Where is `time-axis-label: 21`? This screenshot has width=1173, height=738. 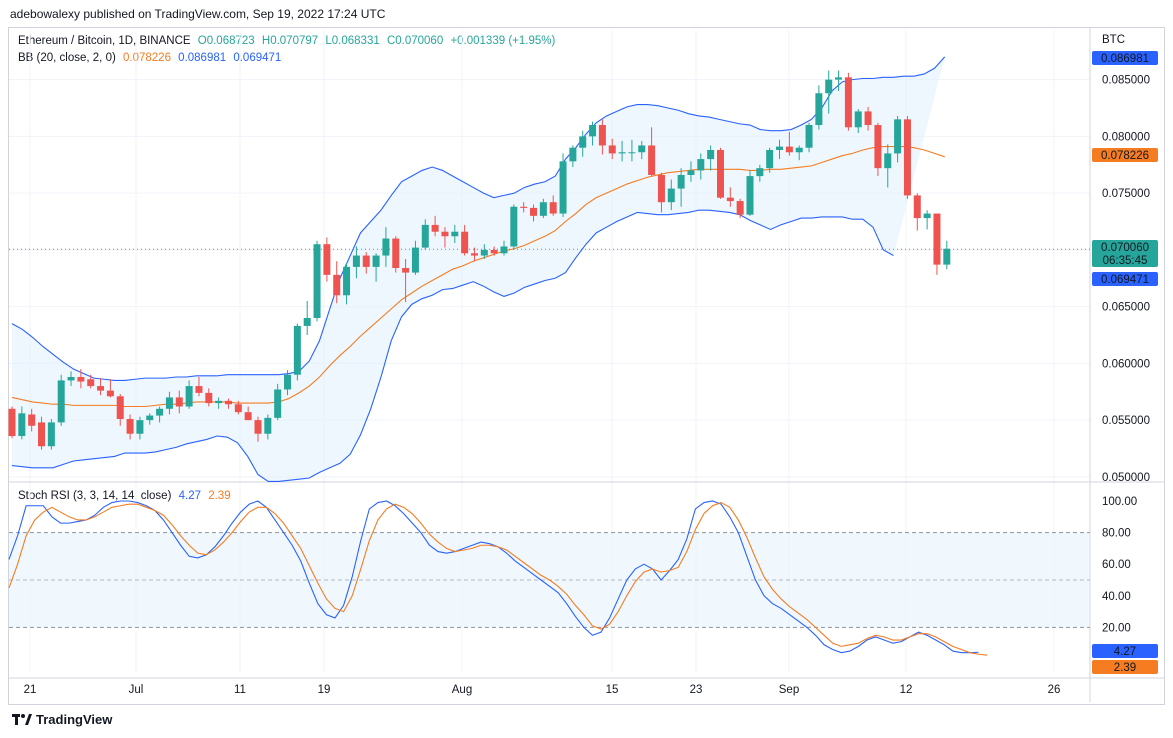
time-axis-label: 21 is located at coordinates (30, 690).